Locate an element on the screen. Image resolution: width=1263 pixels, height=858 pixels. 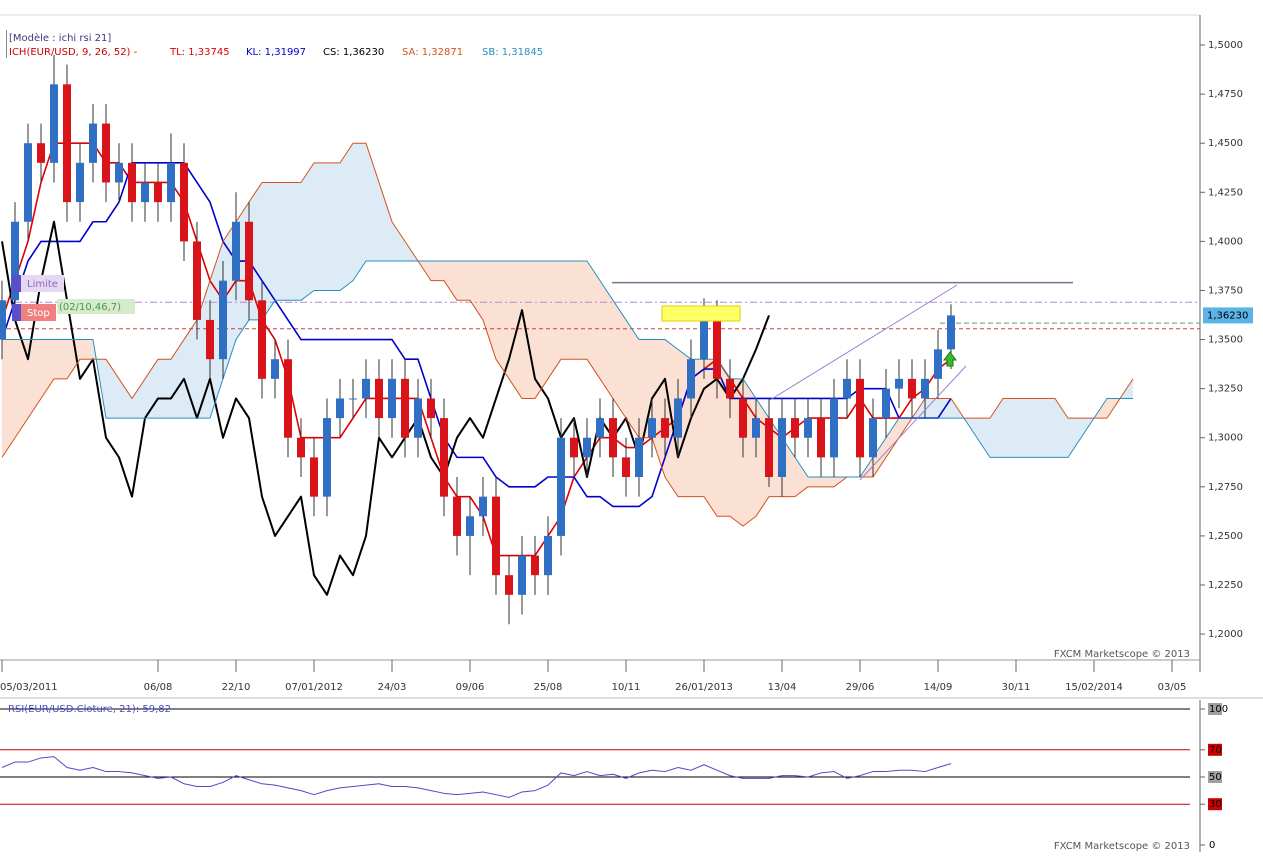
y-tick-label: 1,5000 is located at coordinates (1225, 45).